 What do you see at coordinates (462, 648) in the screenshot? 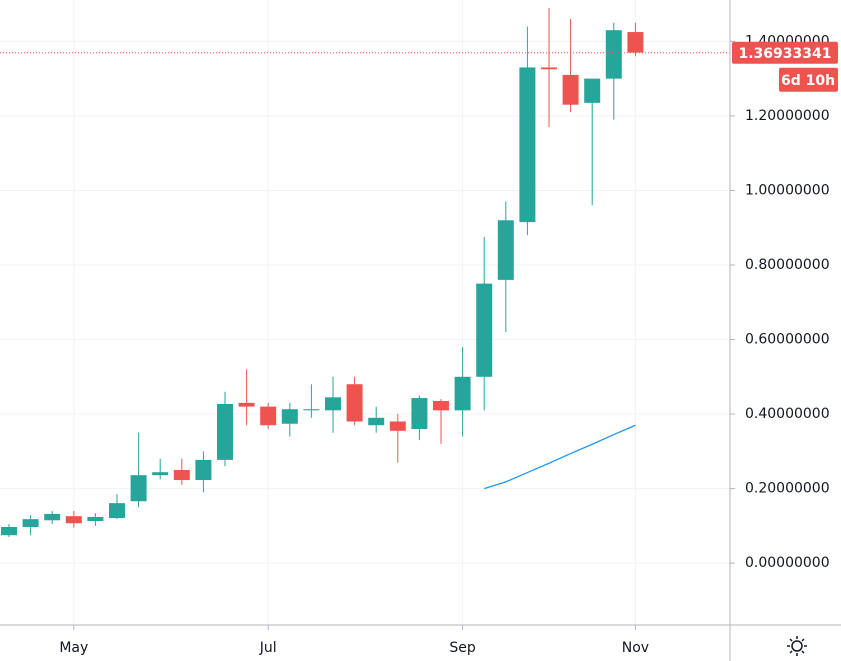
I see `x-tick-label: Sep` at bounding box center [462, 648].